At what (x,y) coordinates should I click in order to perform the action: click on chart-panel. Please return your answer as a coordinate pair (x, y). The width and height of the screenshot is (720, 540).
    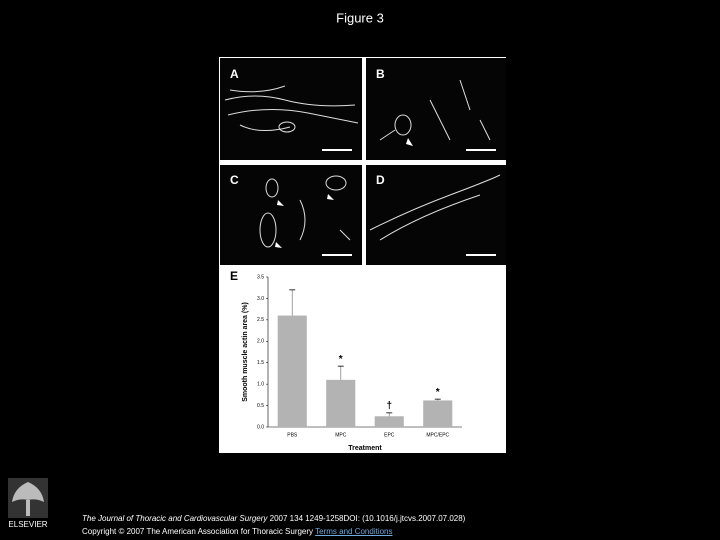
    Looking at the image, I should click on (363, 359).